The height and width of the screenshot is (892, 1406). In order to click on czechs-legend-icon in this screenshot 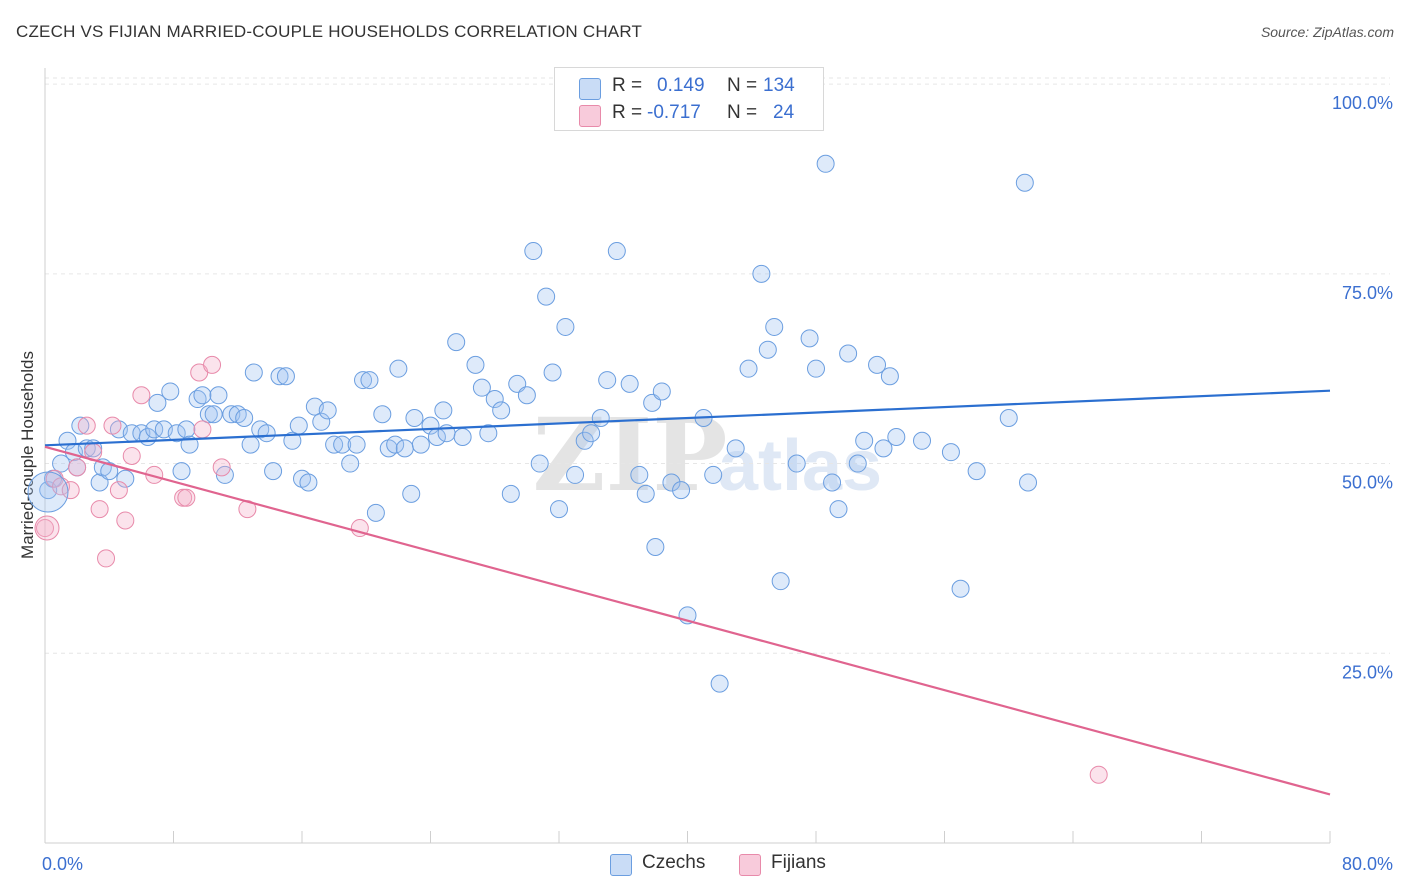, I will do `click(621, 865)`.